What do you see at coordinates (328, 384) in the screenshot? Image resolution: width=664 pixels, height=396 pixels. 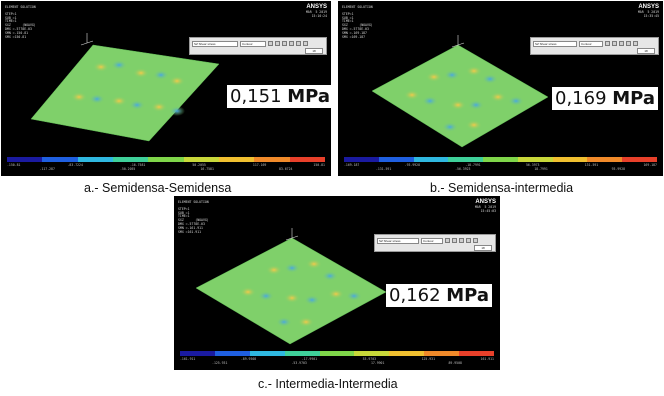 I see `caption-c: c.- Intermedia-Intermedia` at bounding box center [328, 384].